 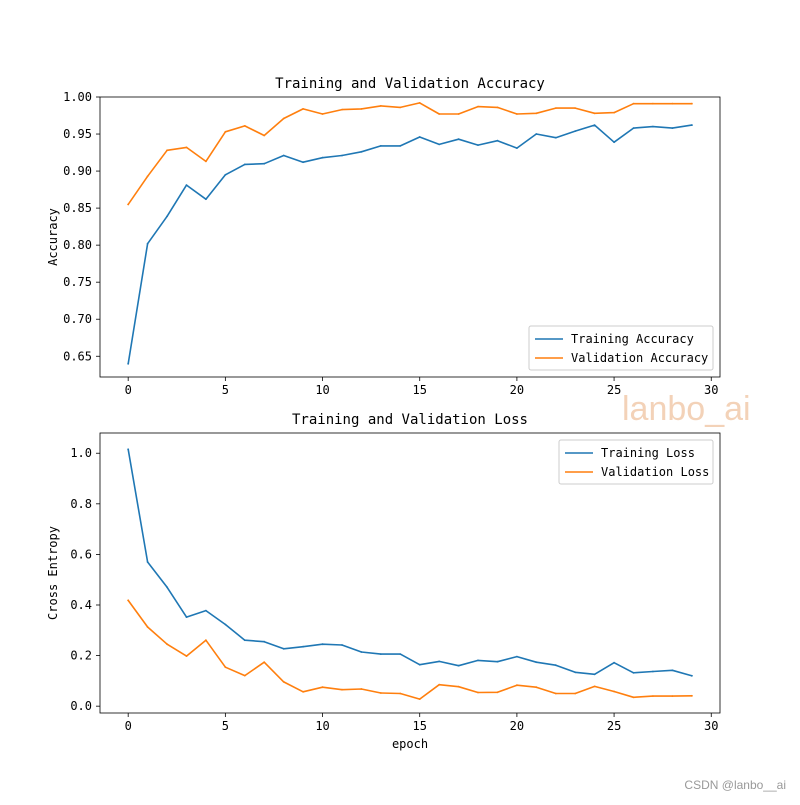 I want to click on loss-legend-box, so click(x=636, y=462).